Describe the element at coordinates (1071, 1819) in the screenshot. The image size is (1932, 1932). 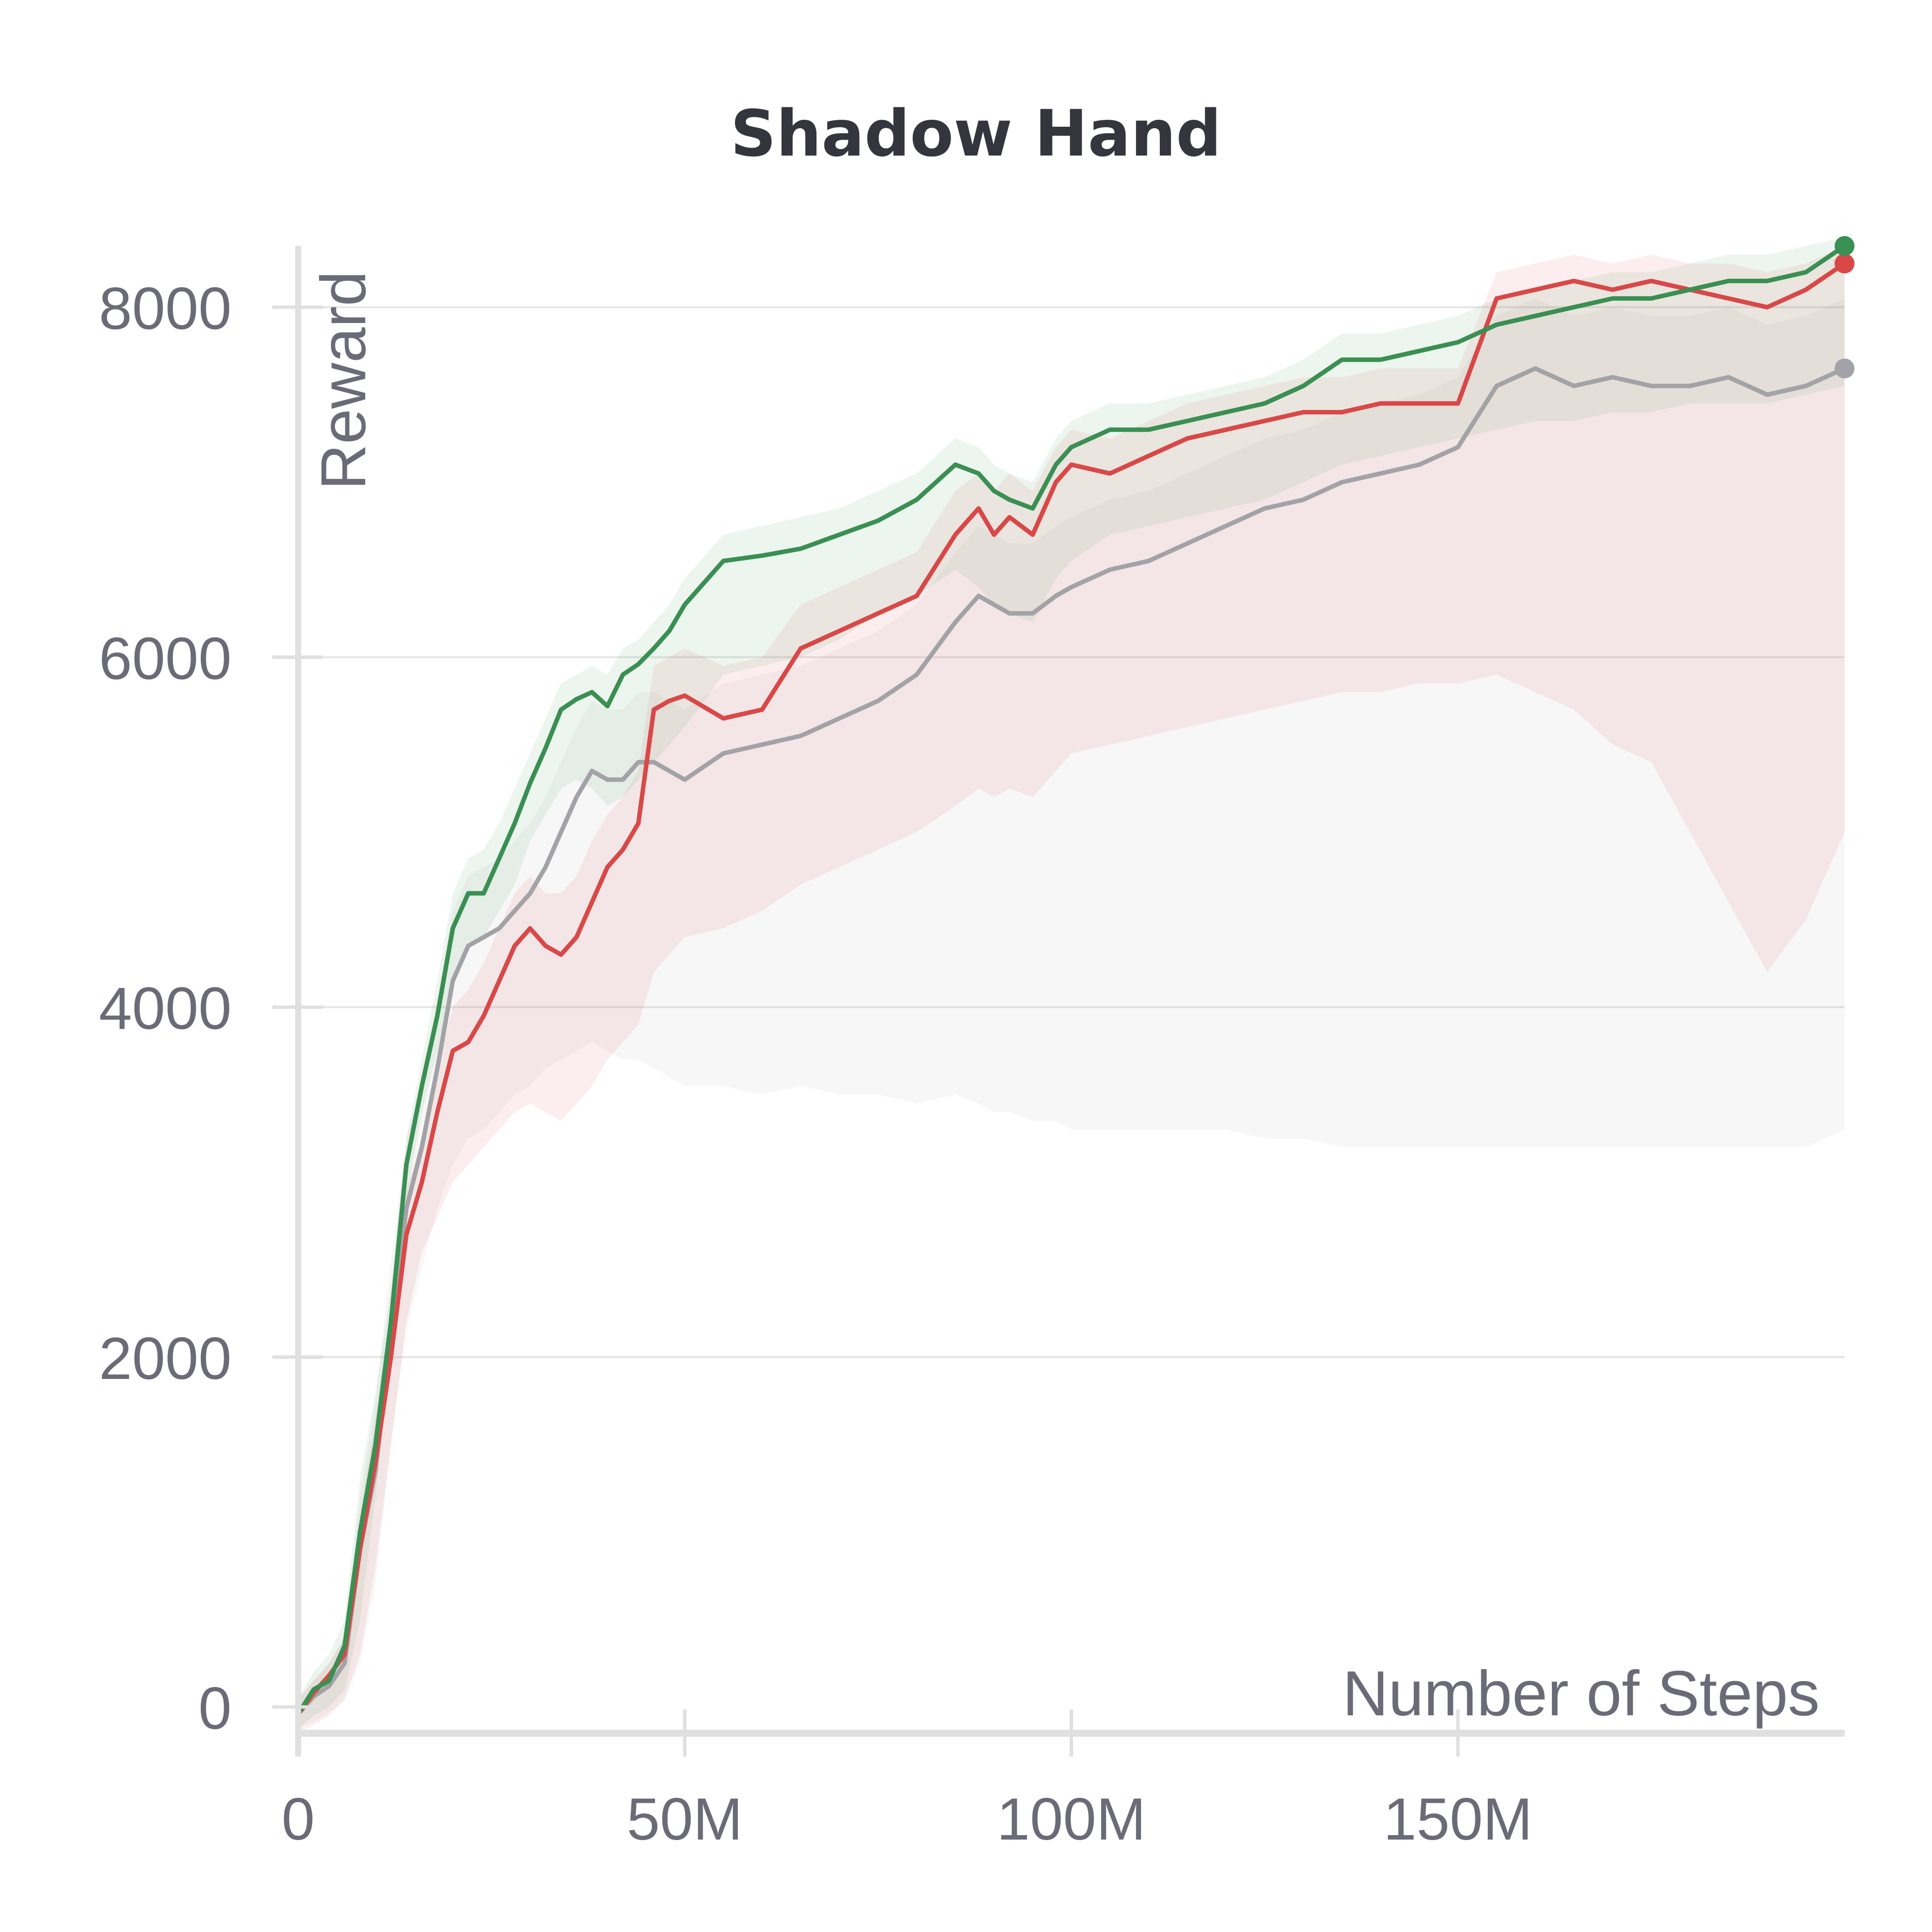
I see `x-tick-label: 100M` at that location.